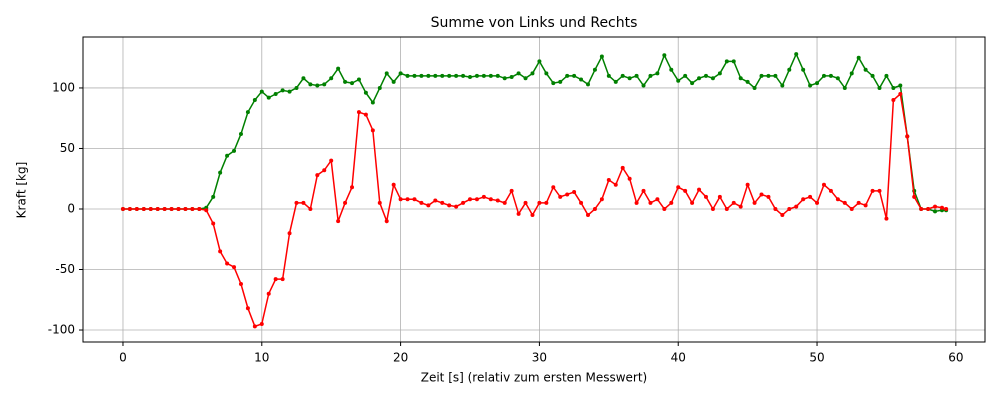  What do you see at coordinates (534, 378) in the screenshot?
I see `x-axis-label: Zeit [s] (relativ zum ersten Messwert)` at bounding box center [534, 378].